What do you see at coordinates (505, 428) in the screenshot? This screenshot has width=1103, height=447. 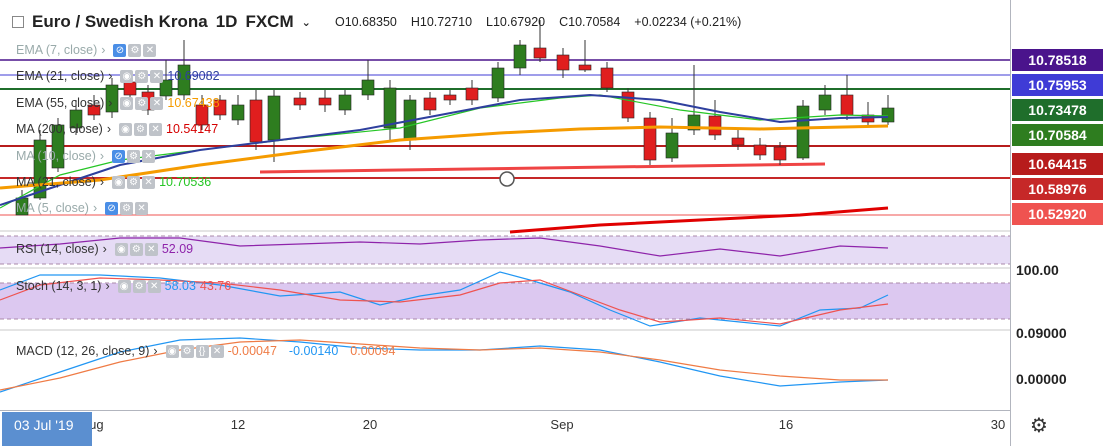 I see `time-axis: Aug 12 20 Sep 16 30` at bounding box center [505, 428].